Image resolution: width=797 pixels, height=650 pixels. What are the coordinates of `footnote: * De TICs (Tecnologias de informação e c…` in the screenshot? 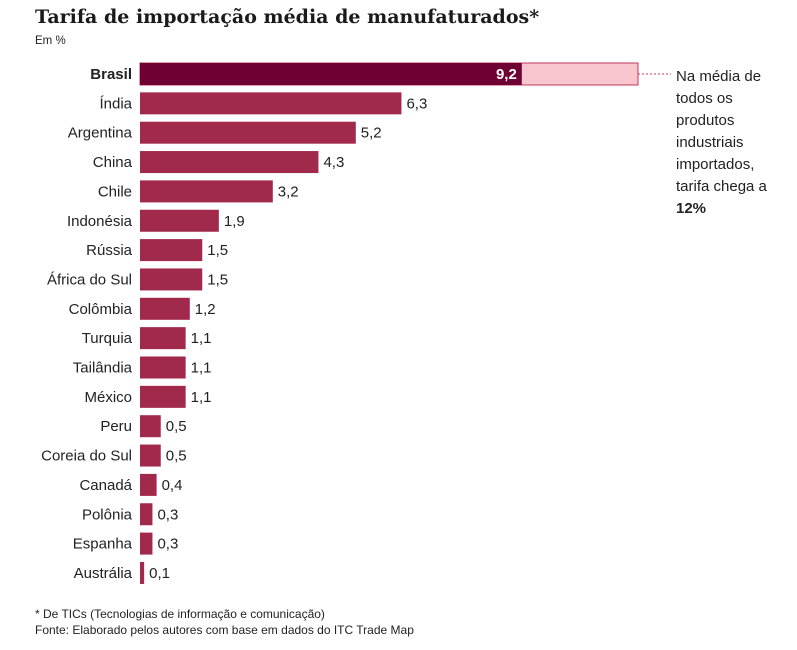 It's located at (224, 622).